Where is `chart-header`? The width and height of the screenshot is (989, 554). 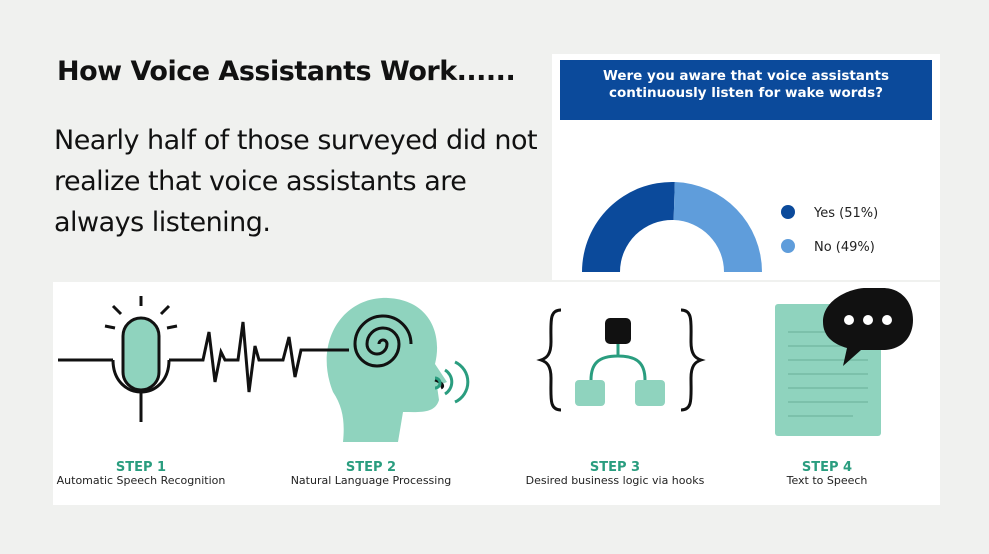 chart-header is located at coordinates (746, 90).